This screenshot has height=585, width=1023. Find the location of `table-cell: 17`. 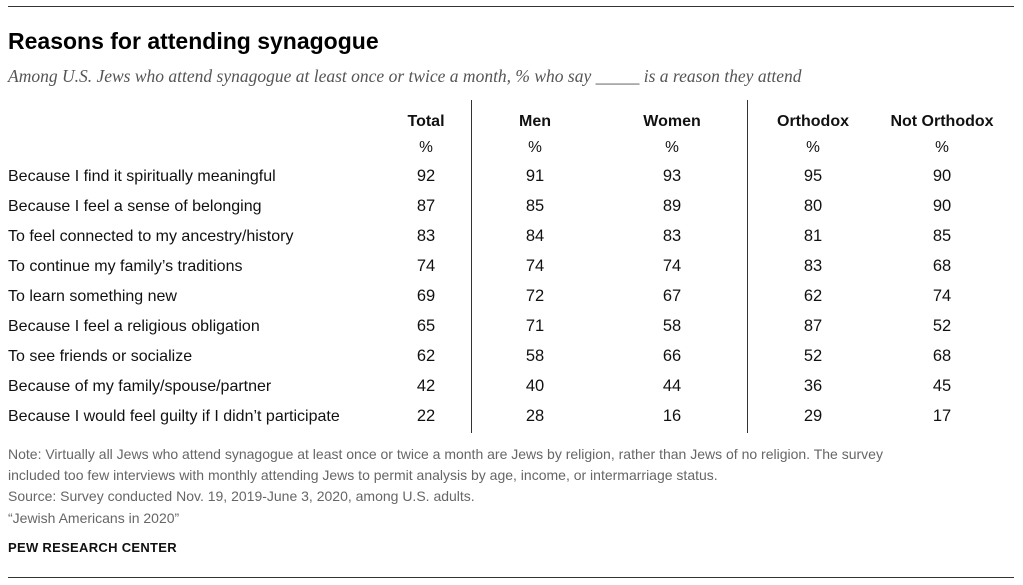

table-cell: 17 is located at coordinates (942, 416).